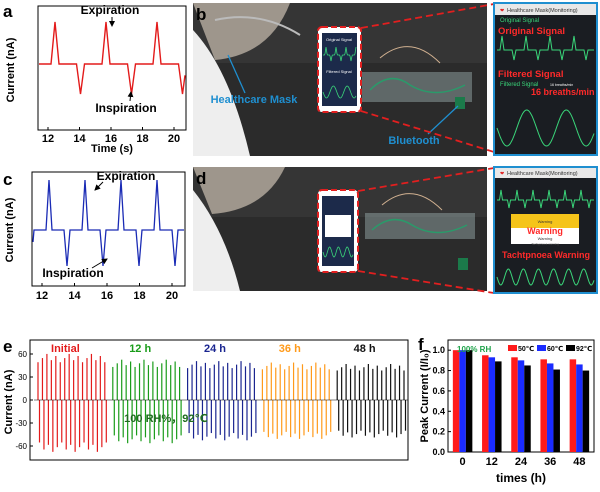 The width and height of the screenshot is (600, 492). I want to click on panel-c-axes-frame, so click(108, 229).